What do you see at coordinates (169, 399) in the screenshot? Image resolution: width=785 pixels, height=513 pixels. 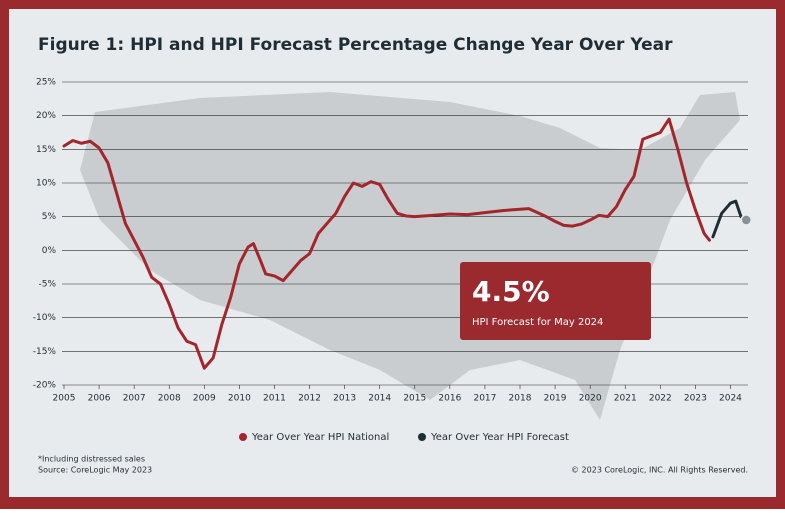 I see `x-tick-label: 2008` at bounding box center [169, 399].